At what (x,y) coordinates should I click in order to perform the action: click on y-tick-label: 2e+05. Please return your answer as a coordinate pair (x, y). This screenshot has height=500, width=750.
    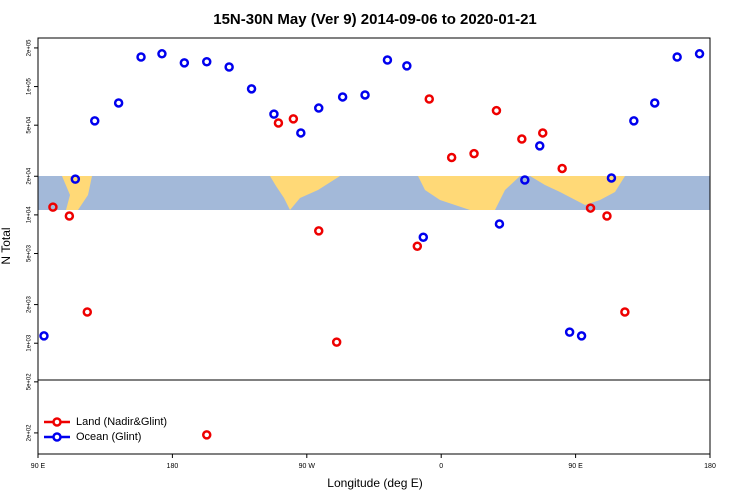
    Looking at the image, I should click on (30, 48).